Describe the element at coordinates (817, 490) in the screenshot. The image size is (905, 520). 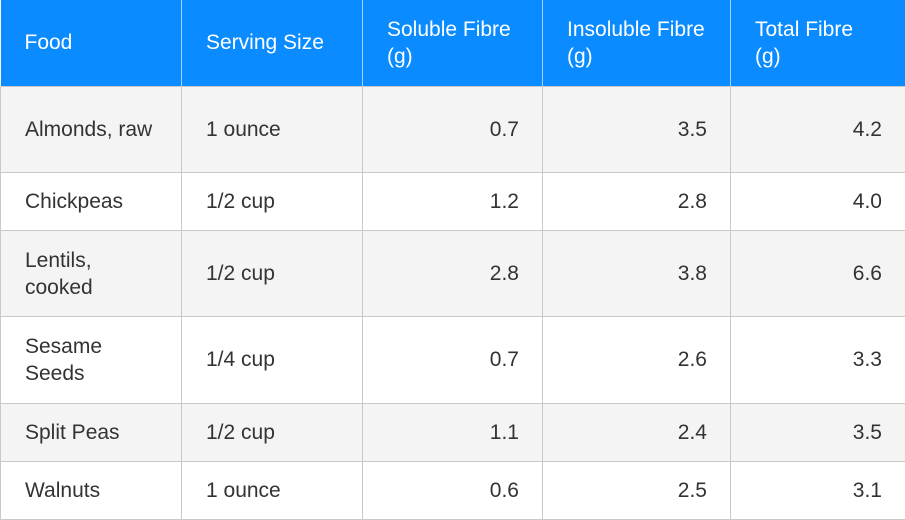
I see `cell-total: 3.1` at that location.